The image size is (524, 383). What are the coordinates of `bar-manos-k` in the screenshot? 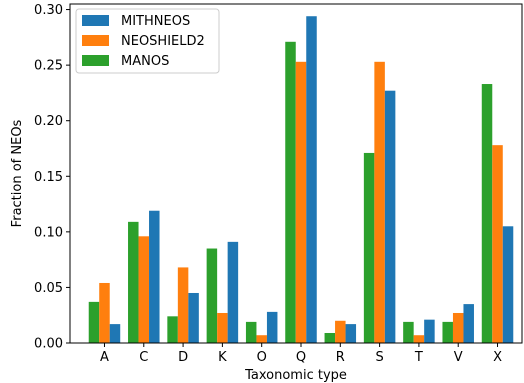 It's located at (212, 295).